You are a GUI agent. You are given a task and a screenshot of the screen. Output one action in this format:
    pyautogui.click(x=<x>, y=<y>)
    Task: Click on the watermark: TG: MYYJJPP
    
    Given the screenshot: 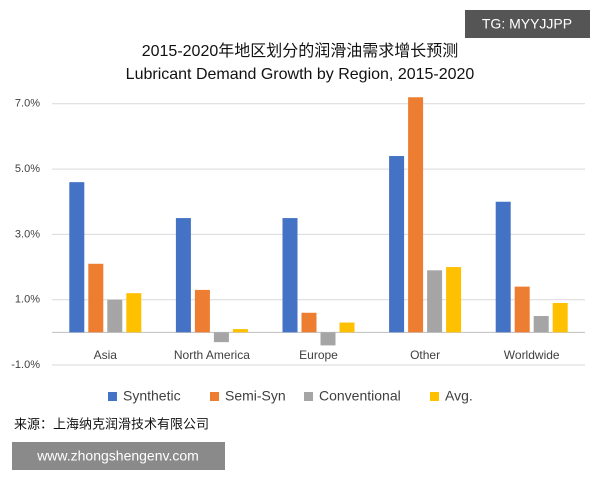 What is the action you would take?
    pyautogui.click(x=527, y=24)
    